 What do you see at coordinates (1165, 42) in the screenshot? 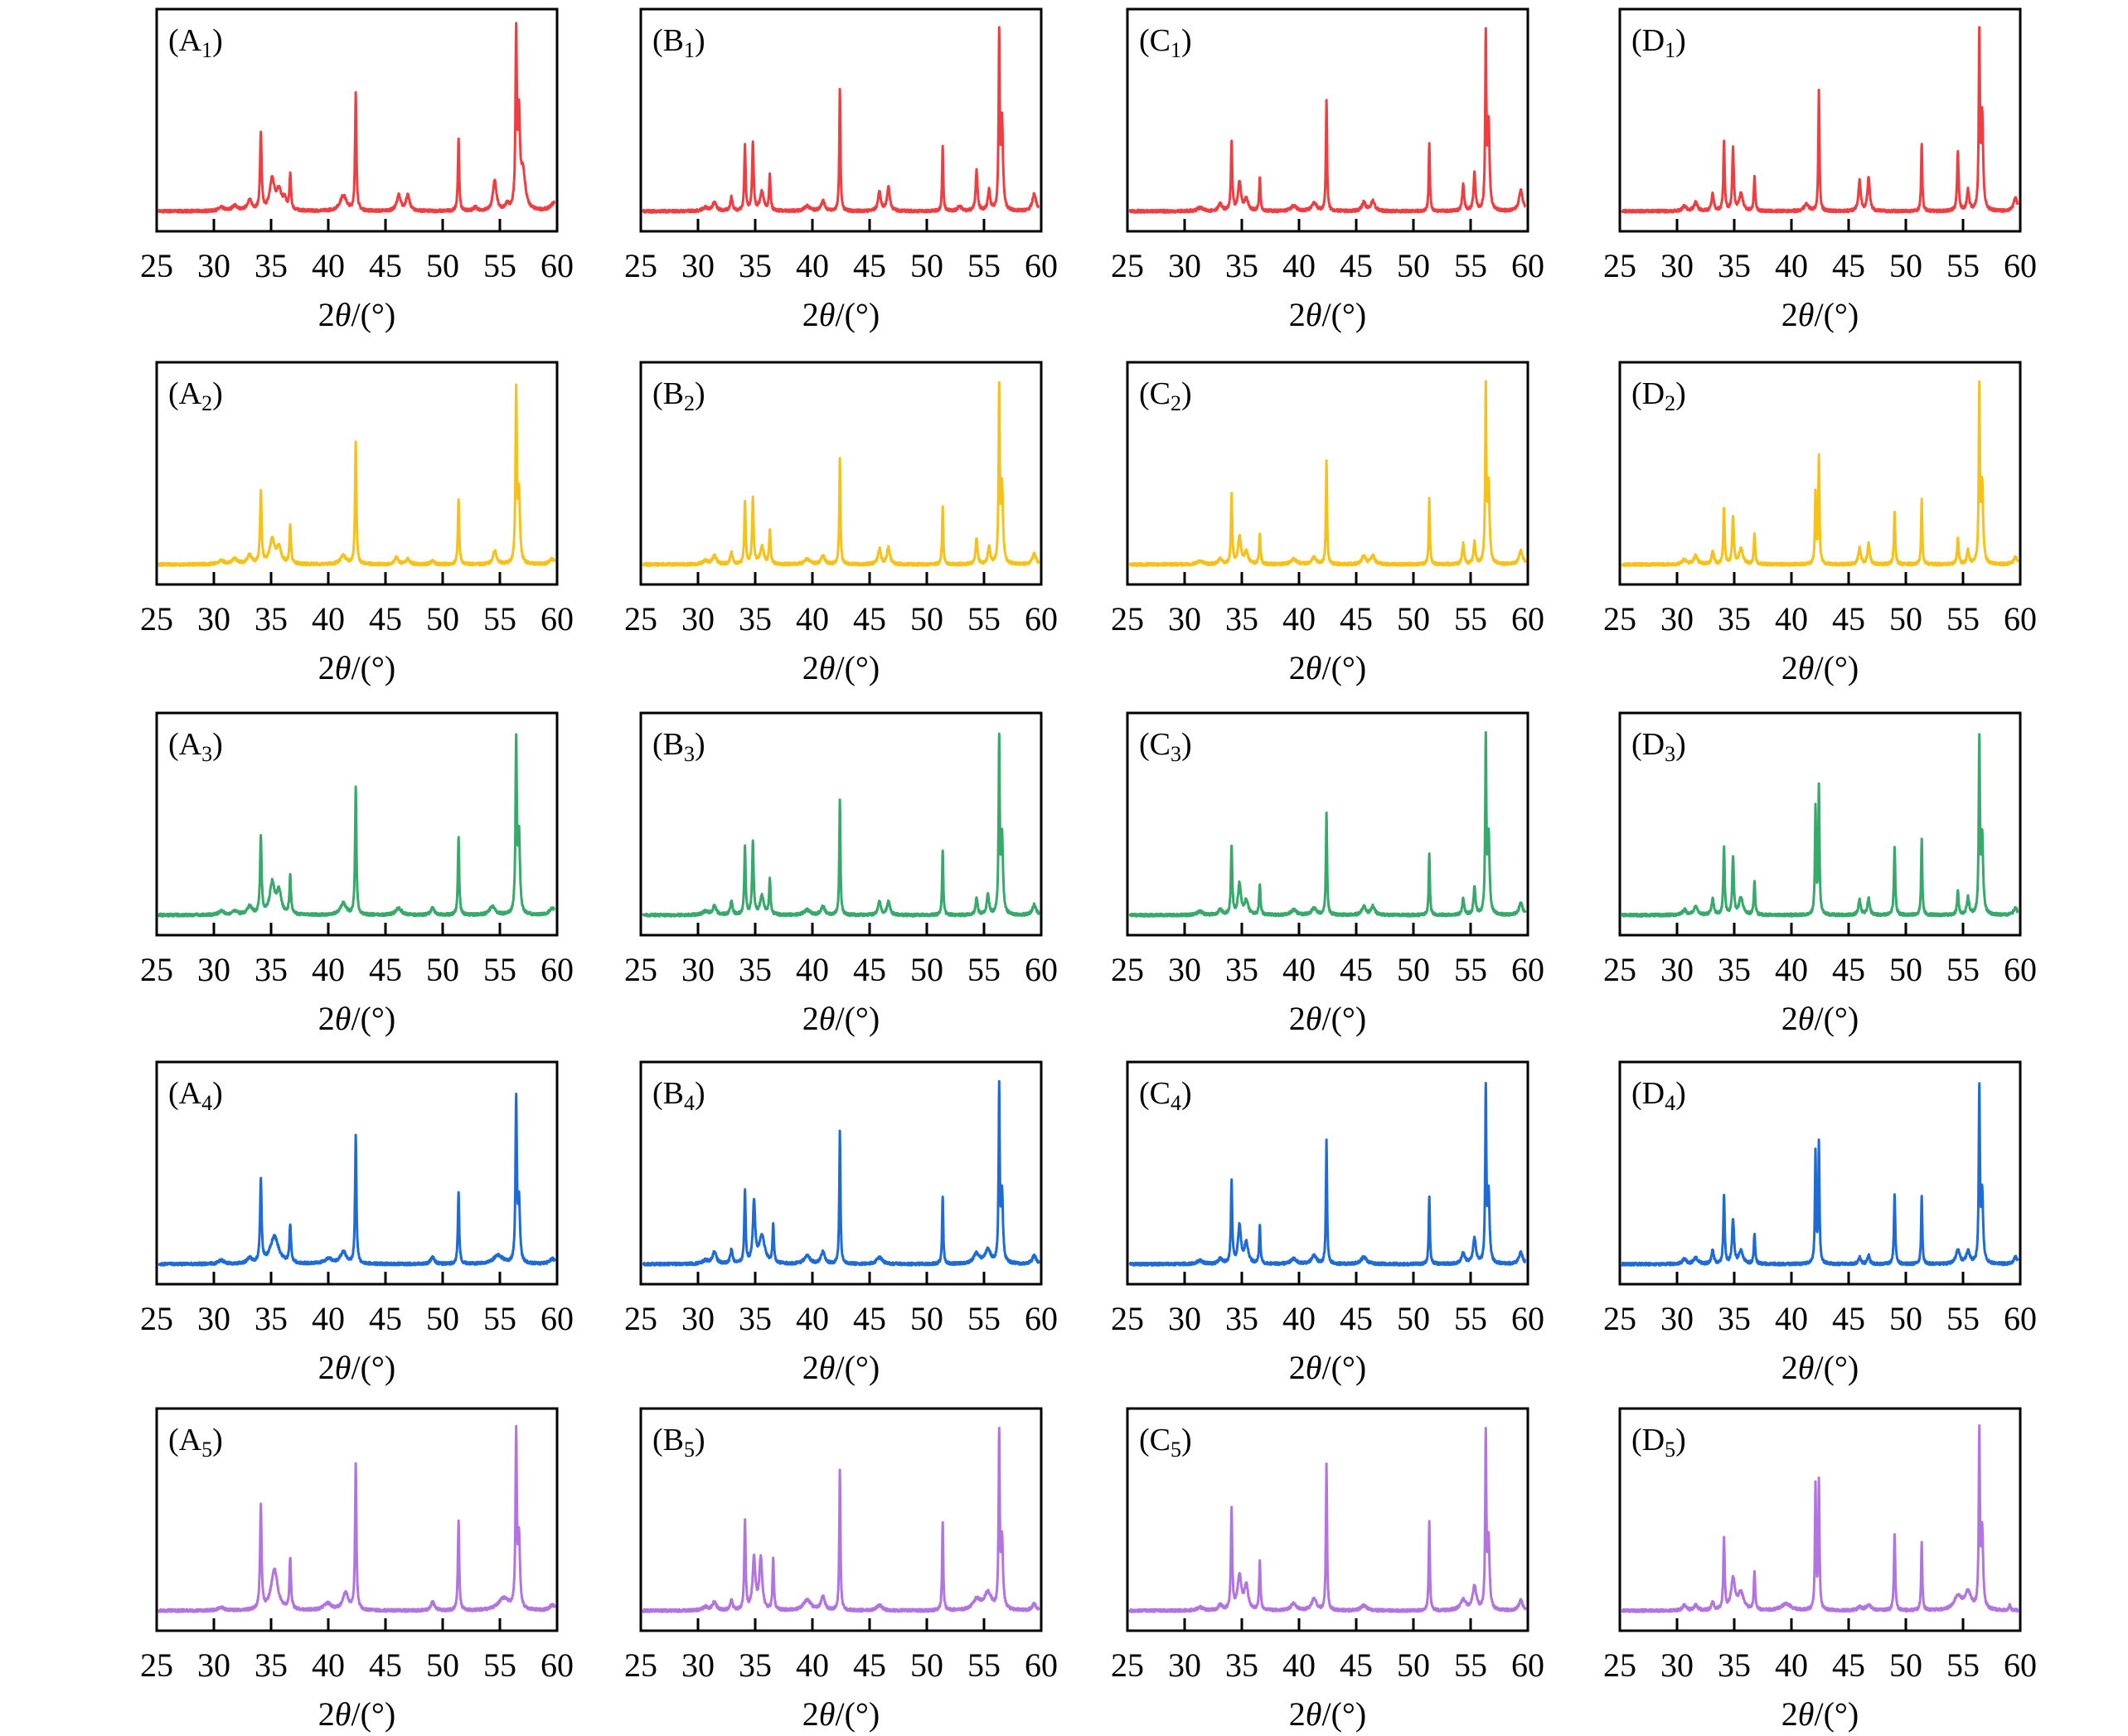
I see `panel-label: (C1)` at bounding box center [1165, 42].